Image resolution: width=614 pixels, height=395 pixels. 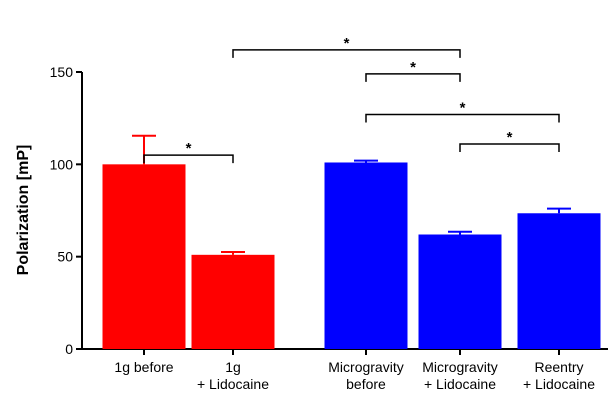 I want to click on y-tick-label: 150, so click(x=62, y=72).